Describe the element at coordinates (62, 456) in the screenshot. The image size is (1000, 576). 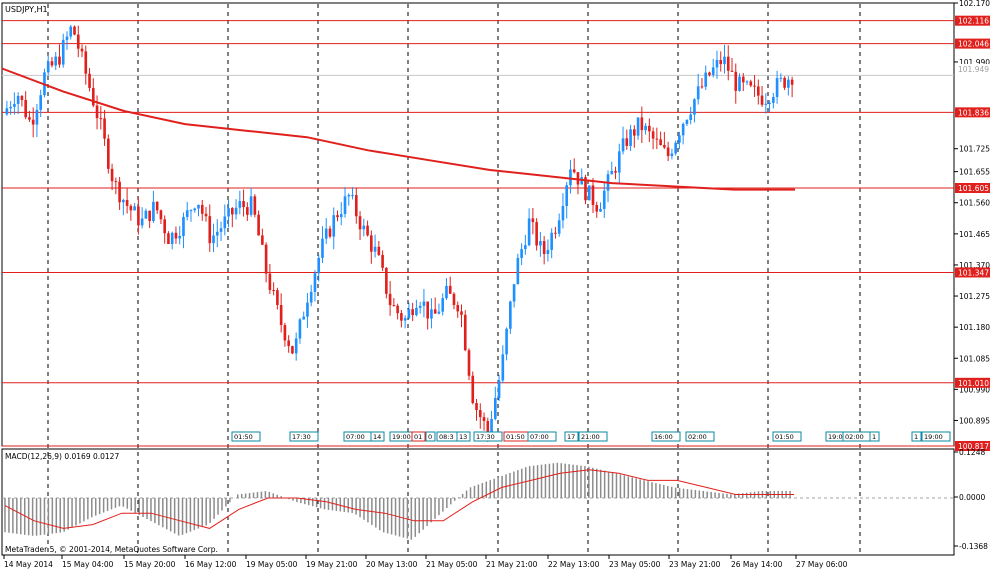
I see `macd-label: MACD(12,26,9) 0.0169 0.0127` at that location.